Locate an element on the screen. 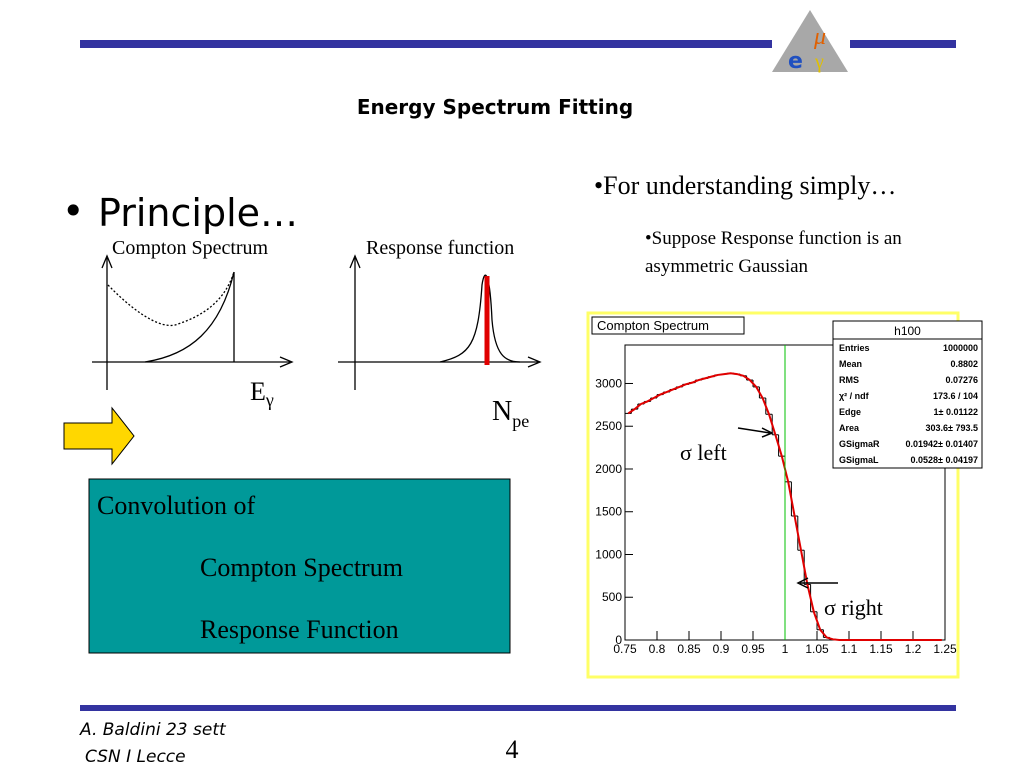  footer-bar is located at coordinates (518, 708).